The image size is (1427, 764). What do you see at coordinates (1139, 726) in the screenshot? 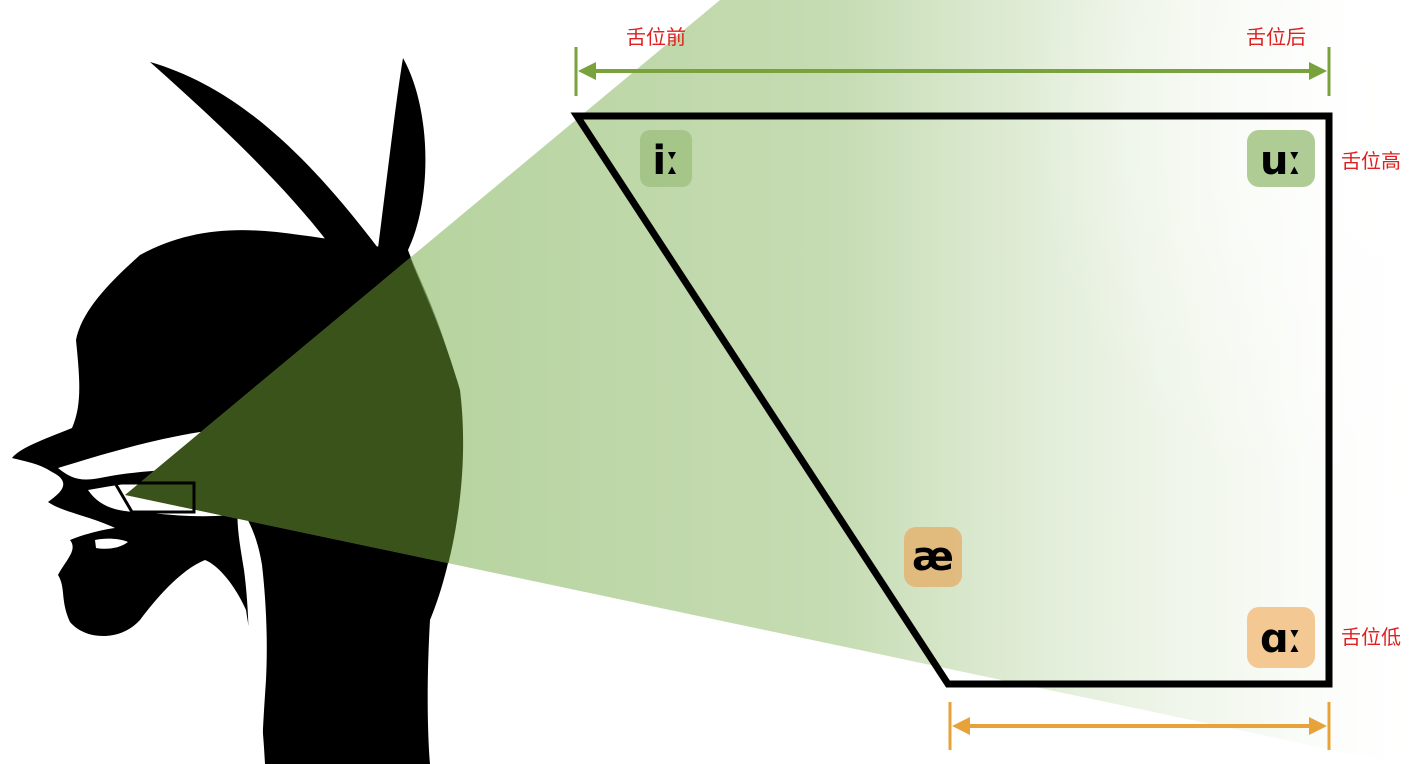
I see `low-span-arrow-icon` at bounding box center [1139, 726].